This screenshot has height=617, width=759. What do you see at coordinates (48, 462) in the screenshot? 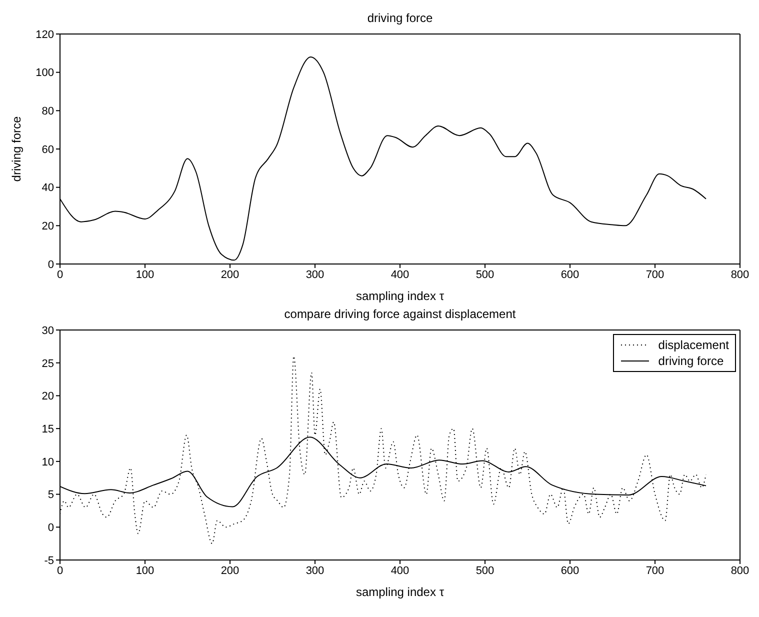
I see `y-tick-label: 10` at bounding box center [48, 462].